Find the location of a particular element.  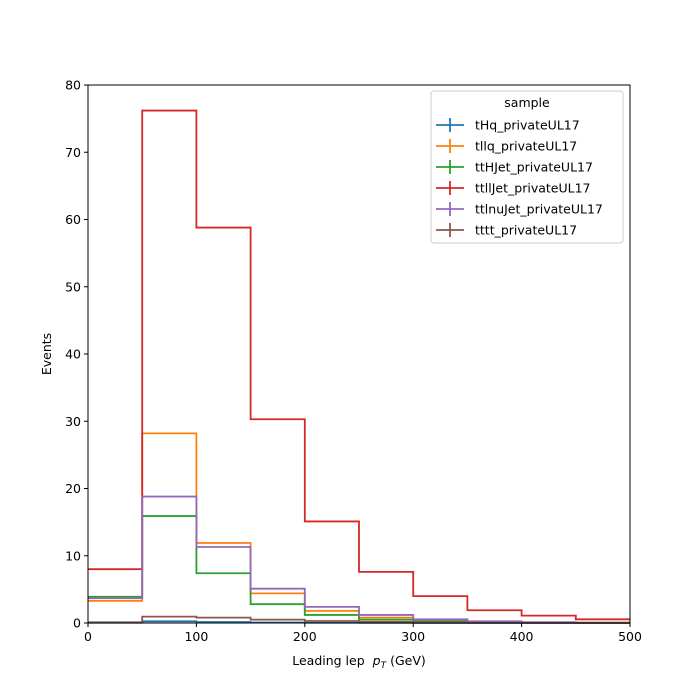

legend-entry: tttt_privateUL17 is located at coordinates (506, 230).